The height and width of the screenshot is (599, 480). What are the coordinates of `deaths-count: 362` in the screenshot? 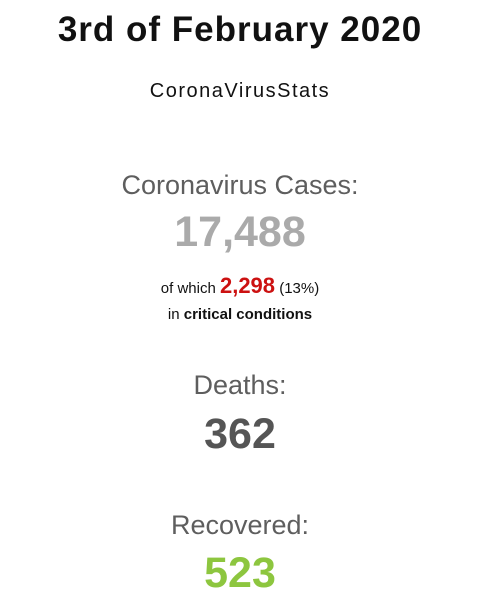 It's located at (240, 434).